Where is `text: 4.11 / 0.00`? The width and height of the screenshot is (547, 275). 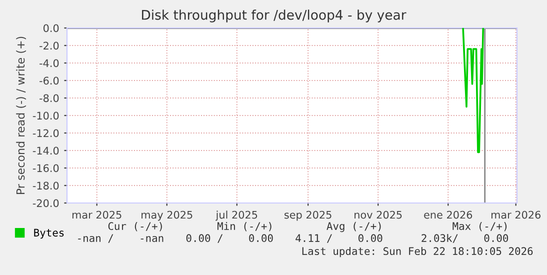 text: 4.11 / 0.00 is located at coordinates (339, 238).